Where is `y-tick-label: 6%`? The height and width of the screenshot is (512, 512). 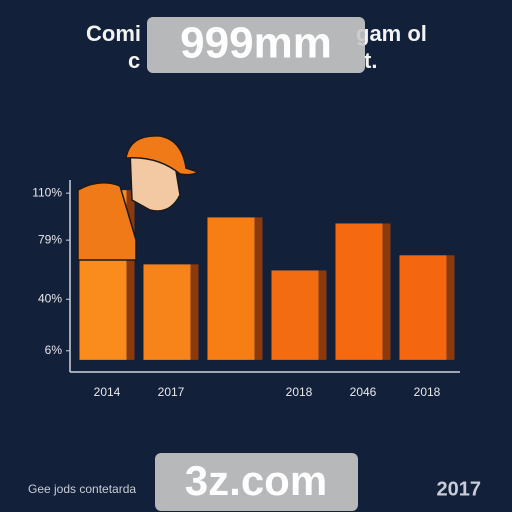
y-tick-label: 6% is located at coordinates (54, 350).